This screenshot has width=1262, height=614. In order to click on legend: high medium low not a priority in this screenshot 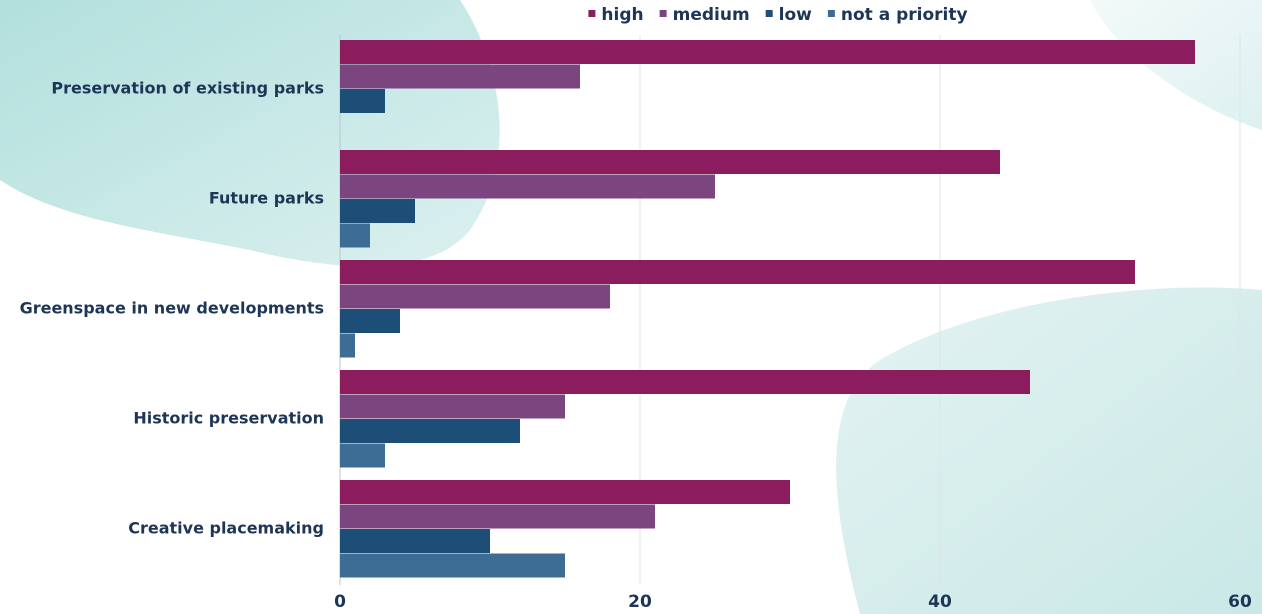, I will do `click(778, 15)`.